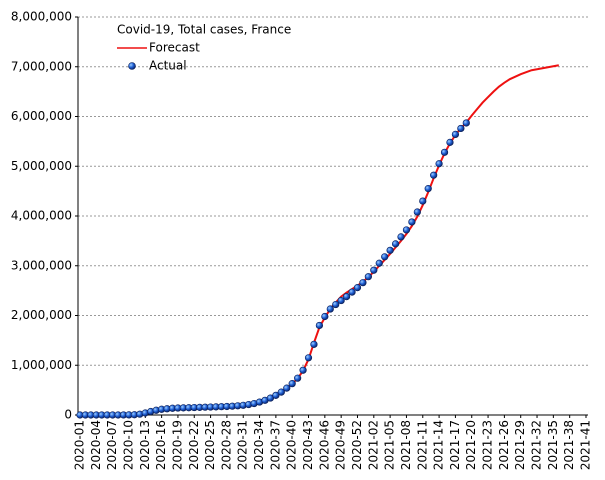 The image size is (605, 480). I want to click on x-tick-label: 2020-40, so click(292, 445).